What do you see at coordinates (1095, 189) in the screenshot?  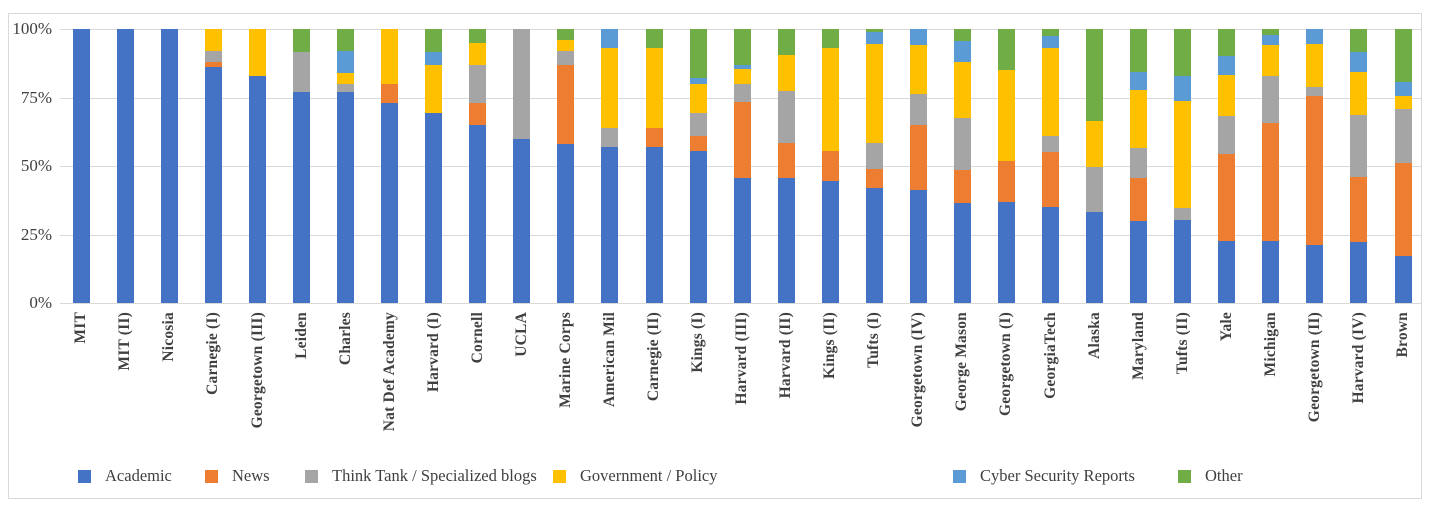 I see `segment-think-tank-specialized-blogs-alaska` at bounding box center [1095, 189].